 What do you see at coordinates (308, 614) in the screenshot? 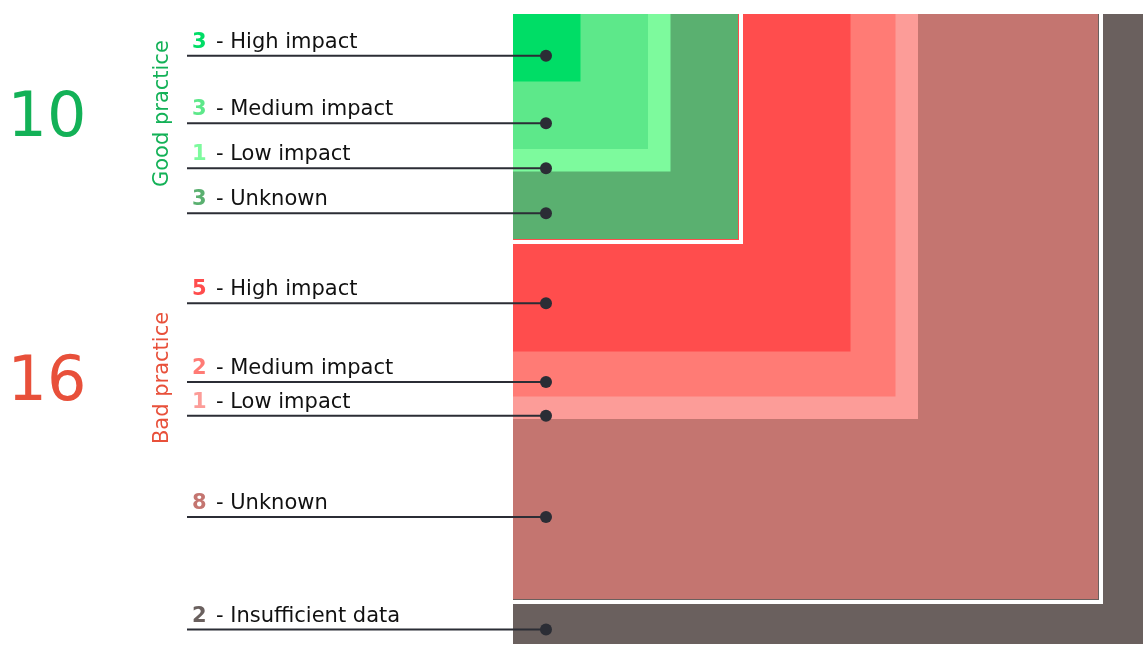
I see `category-label: - Insufficient data` at bounding box center [308, 614].